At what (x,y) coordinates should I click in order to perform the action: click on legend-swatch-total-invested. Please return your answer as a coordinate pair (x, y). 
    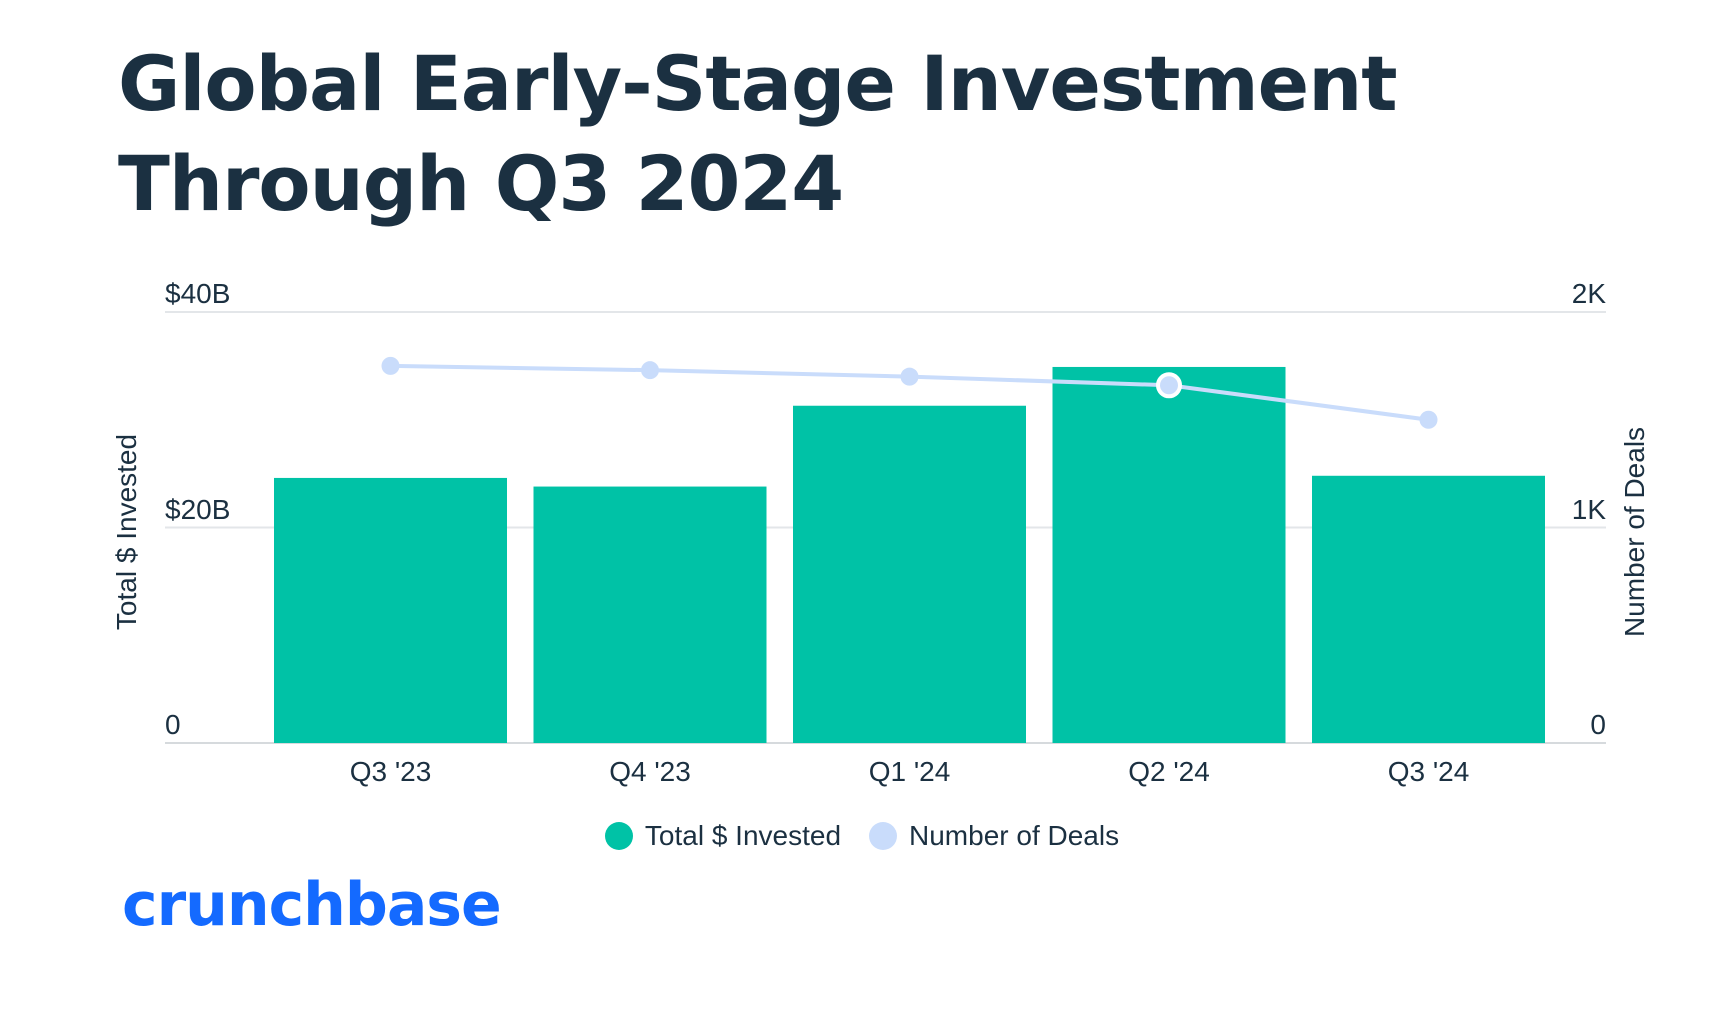
    Looking at the image, I should click on (618, 836).